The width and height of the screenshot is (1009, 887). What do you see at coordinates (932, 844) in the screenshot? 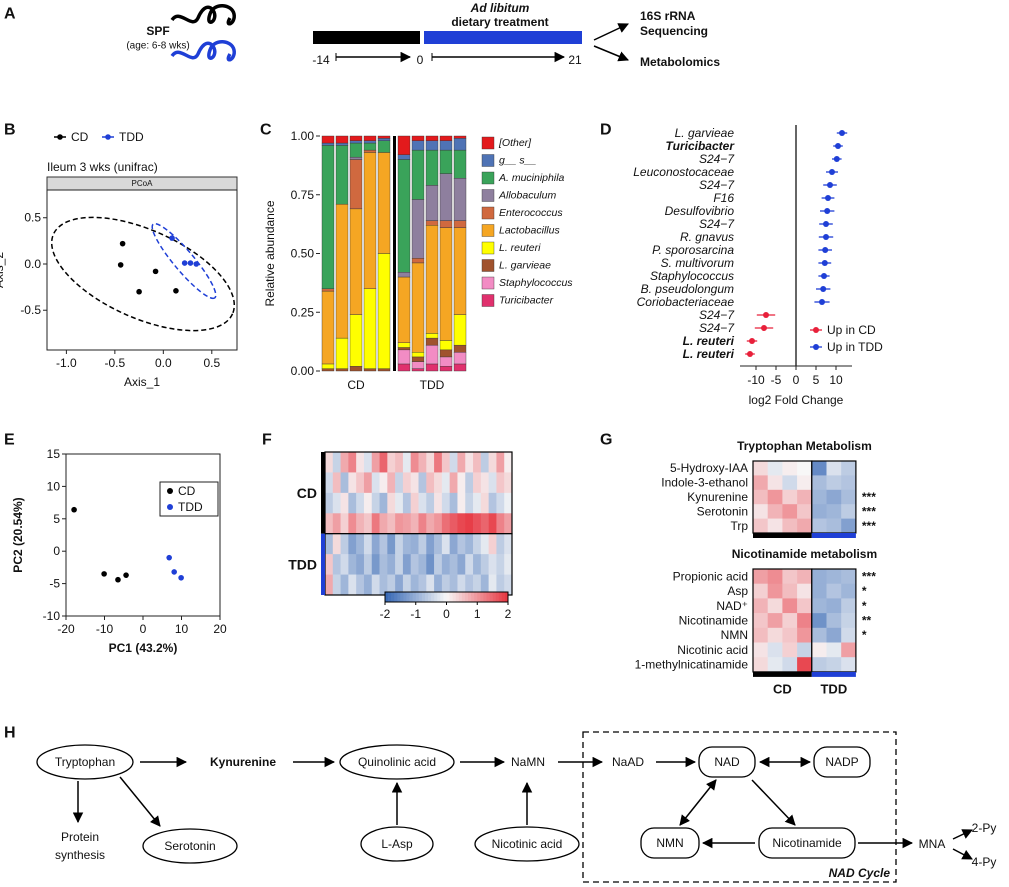
I see `node-label: MNA` at bounding box center [932, 844].